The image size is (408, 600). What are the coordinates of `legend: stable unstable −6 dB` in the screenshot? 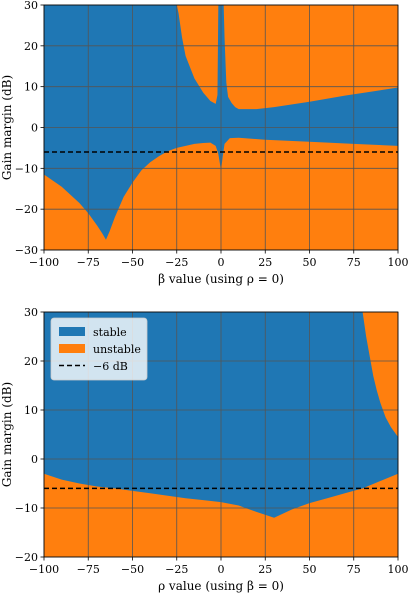 It's located at (99, 349).